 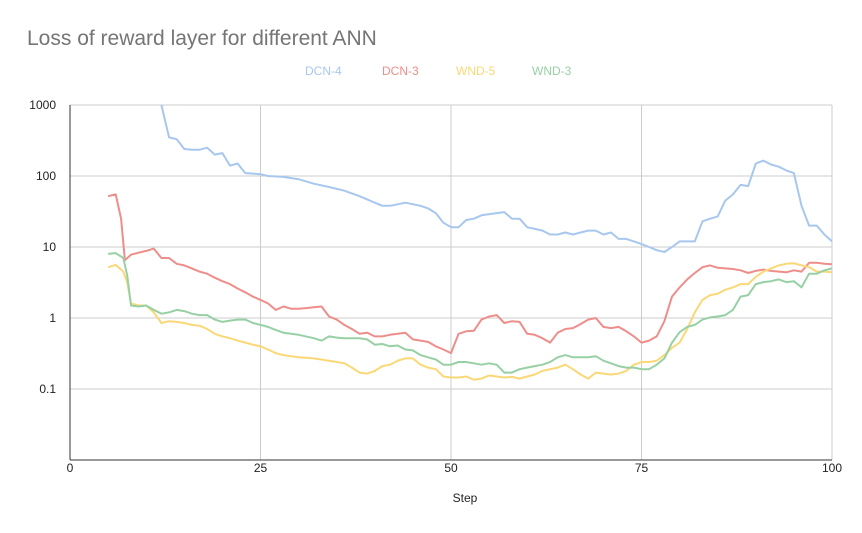 I want to click on y-tick-label: 10, so click(x=50, y=247).